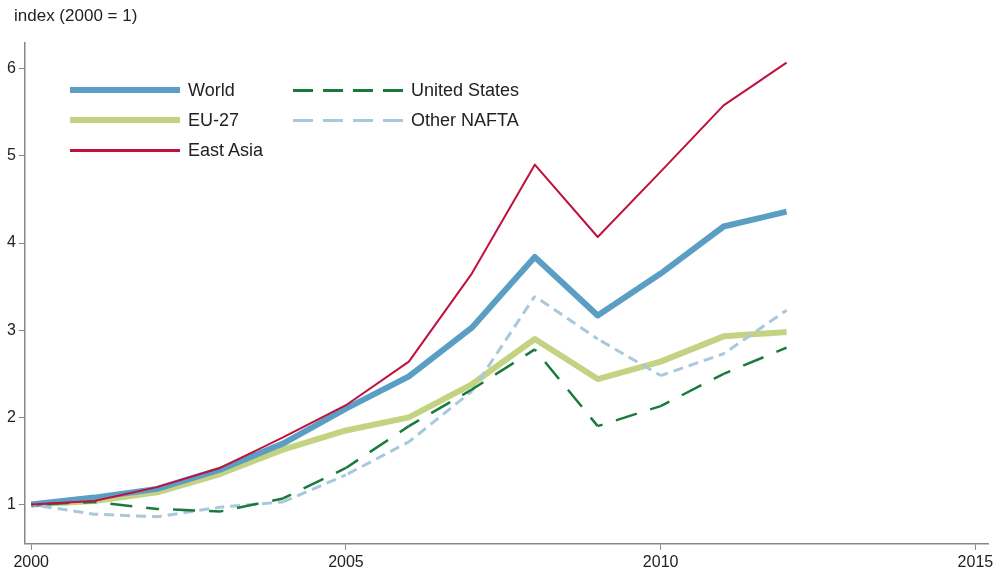 The width and height of the screenshot is (1005, 575). Describe the element at coordinates (11, 503) in the screenshot. I see `y-tick-label: 1` at that location.